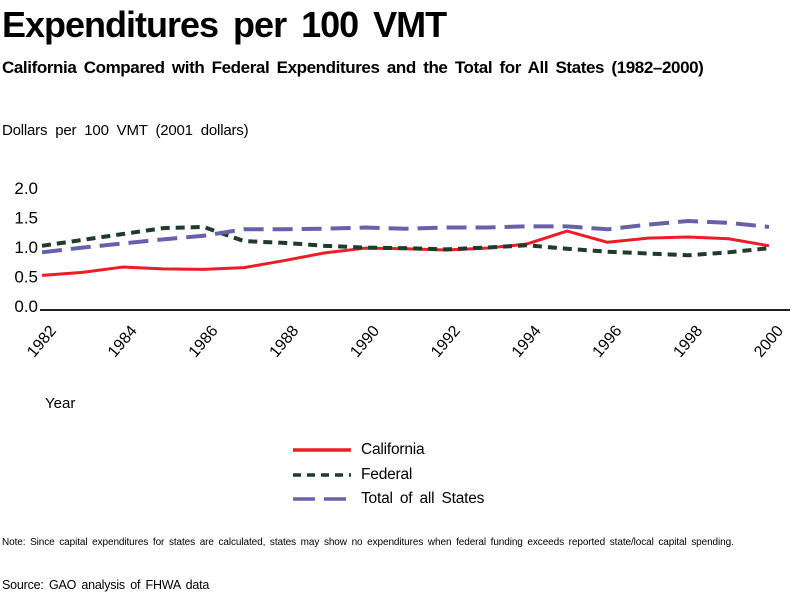  What do you see at coordinates (106, 585) in the screenshot?
I see `source-text: Source: GAO analysis of FHWA data` at bounding box center [106, 585].